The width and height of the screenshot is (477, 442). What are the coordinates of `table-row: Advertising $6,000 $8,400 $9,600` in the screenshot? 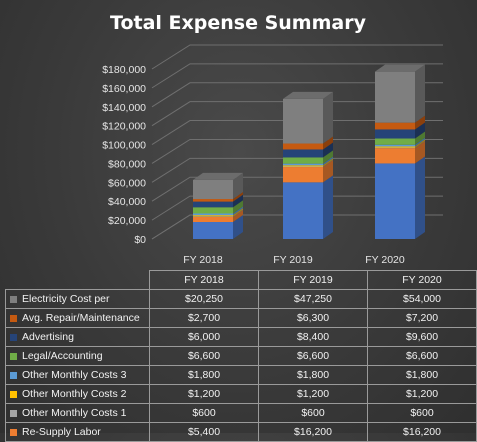 It's located at (241, 337).